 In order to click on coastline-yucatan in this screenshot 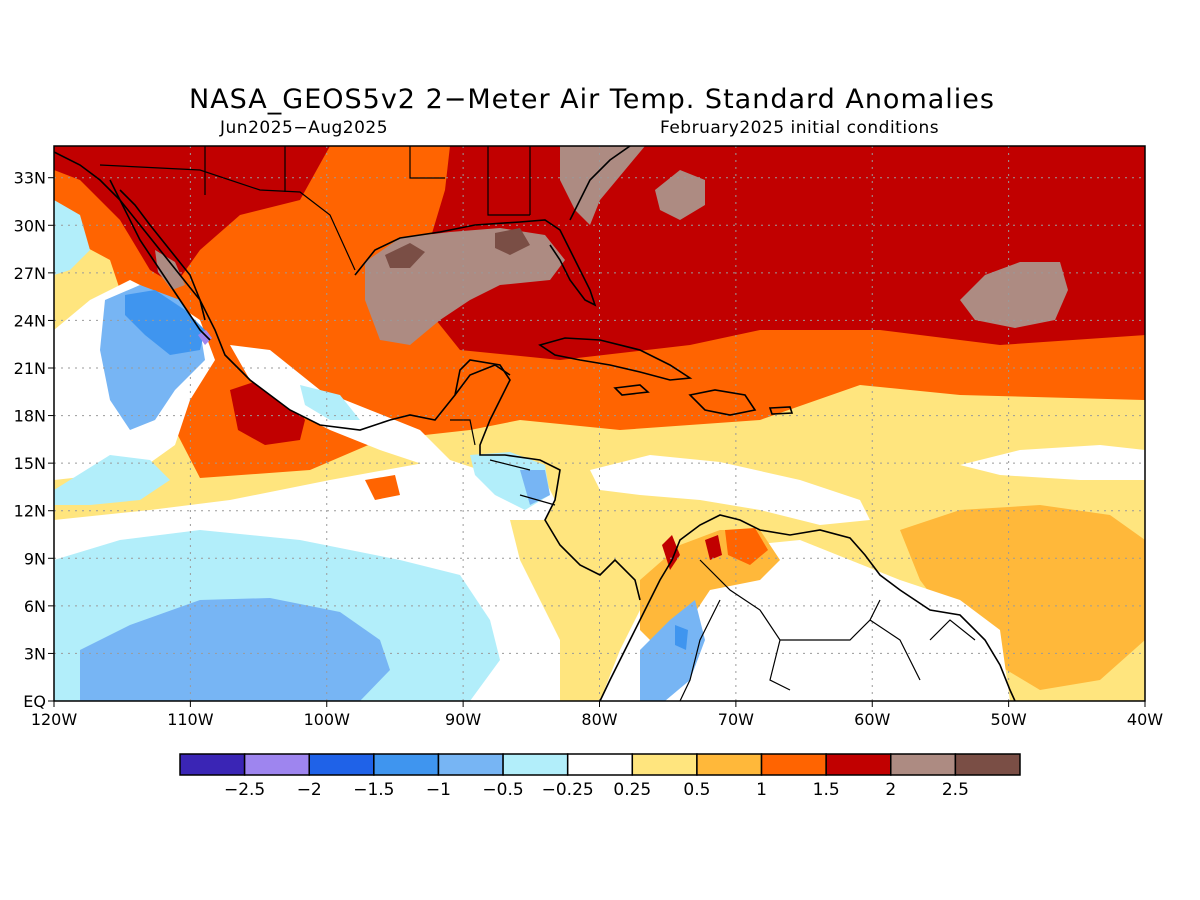, I will do `click(482, 380)`.